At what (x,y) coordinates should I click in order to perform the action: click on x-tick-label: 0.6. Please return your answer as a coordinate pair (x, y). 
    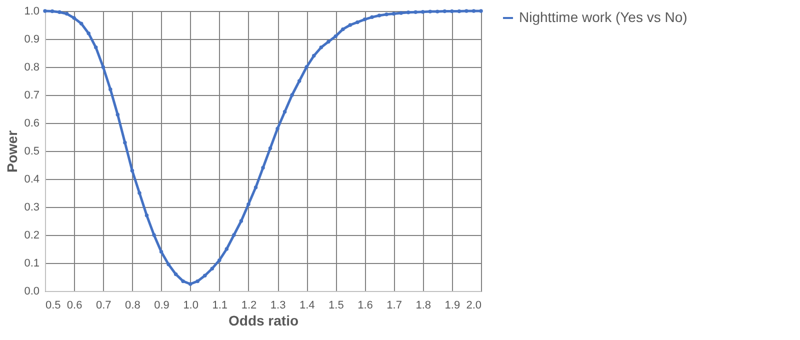
    Looking at the image, I should click on (74, 306).